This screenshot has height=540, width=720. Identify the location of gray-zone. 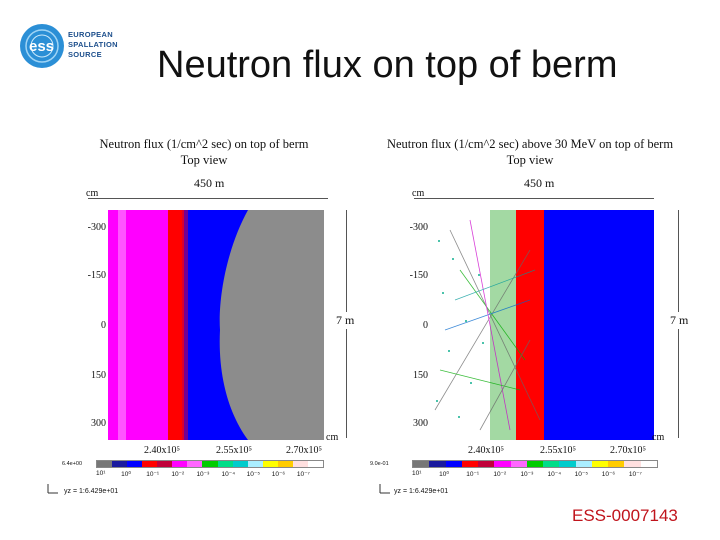
(271, 325).